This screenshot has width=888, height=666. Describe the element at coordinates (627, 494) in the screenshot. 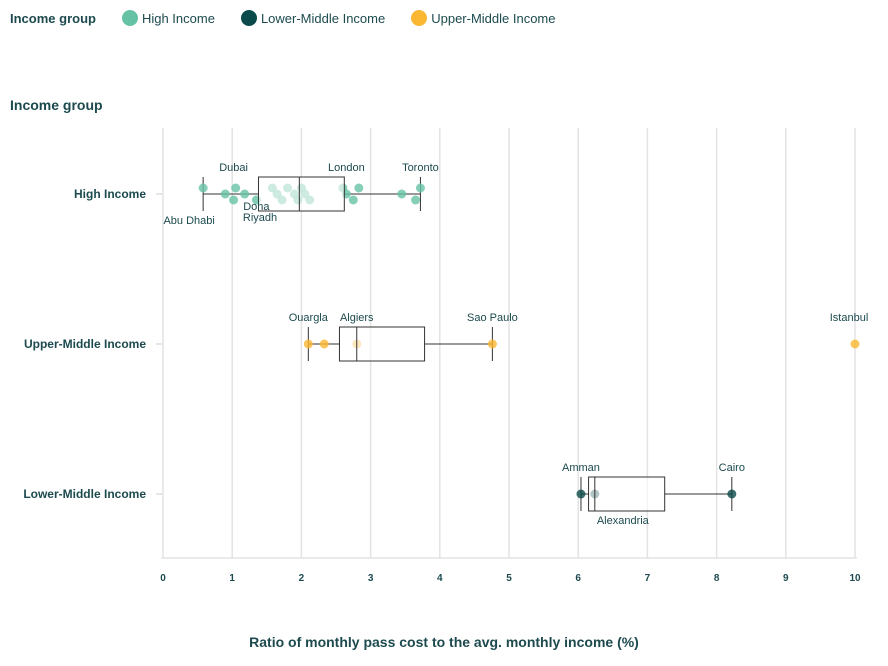

I see `box-lower-middle-income` at that location.